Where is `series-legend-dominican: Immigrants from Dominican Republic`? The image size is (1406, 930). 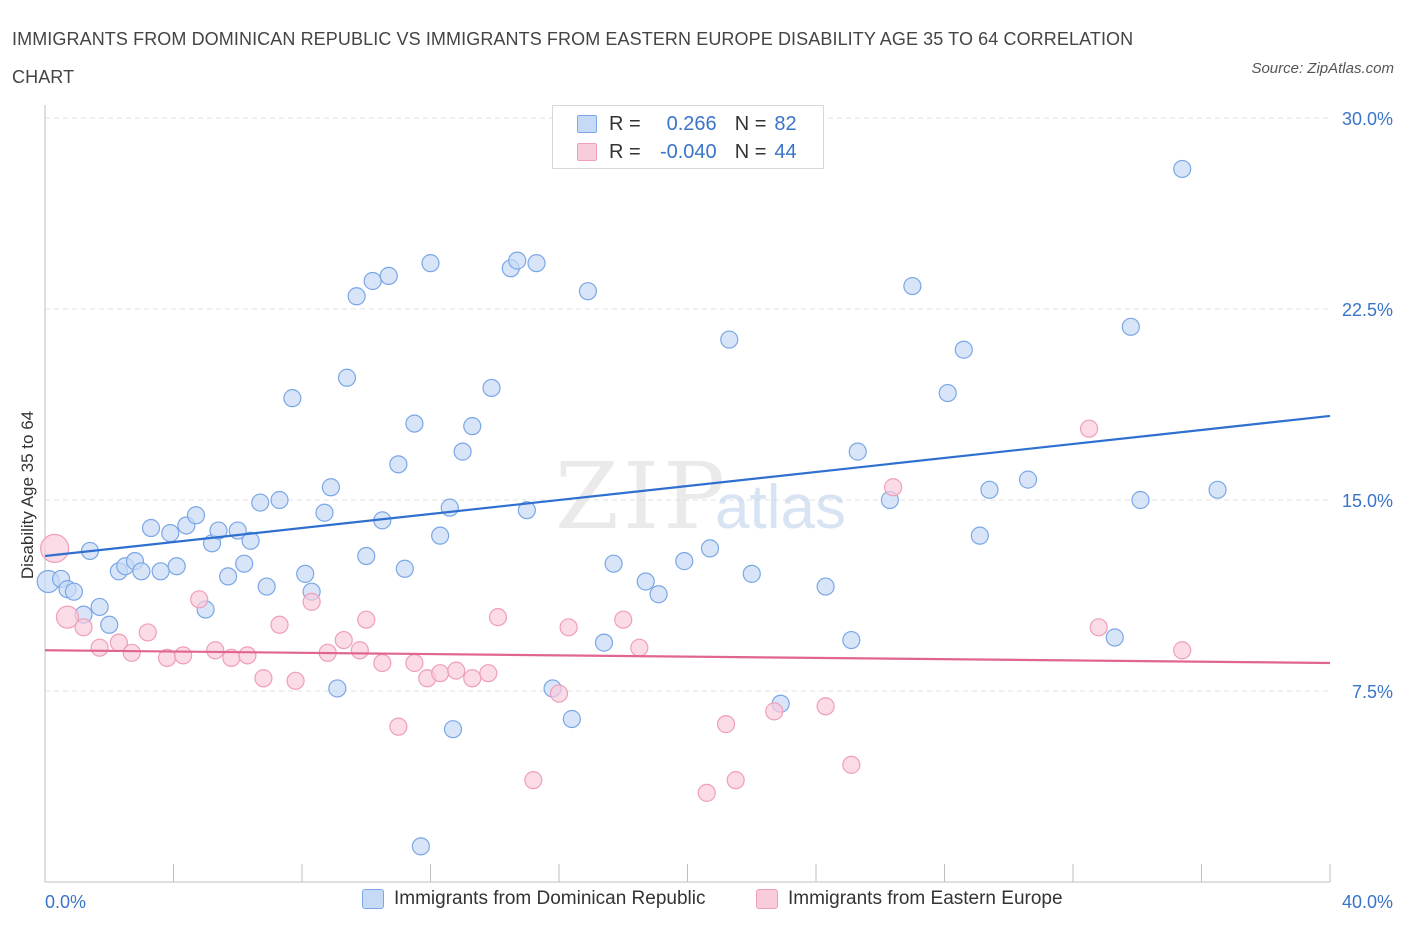
series-legend-dominican: Immigrants from Dominican Republic is located at coordinates (534, 899).